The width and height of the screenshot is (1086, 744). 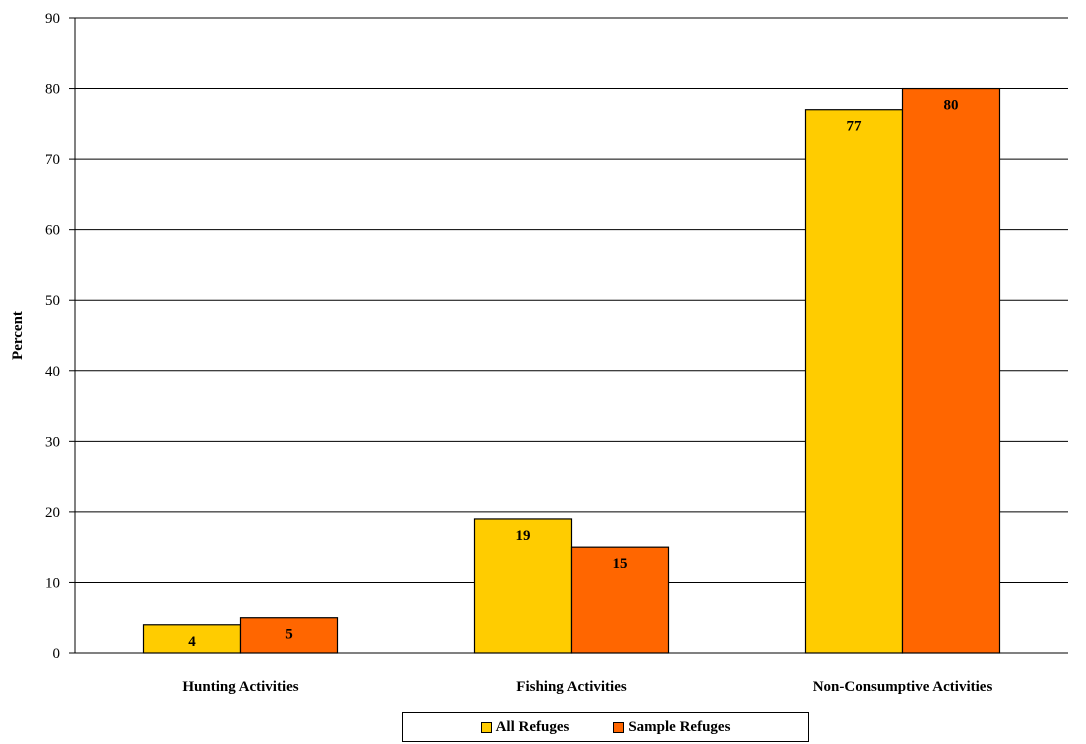 What do you see at coordinates (679, 726) in the screenshot?
I see `legend-label-sample-refuges: Sample Refuges` at bounding box center [679, 726].